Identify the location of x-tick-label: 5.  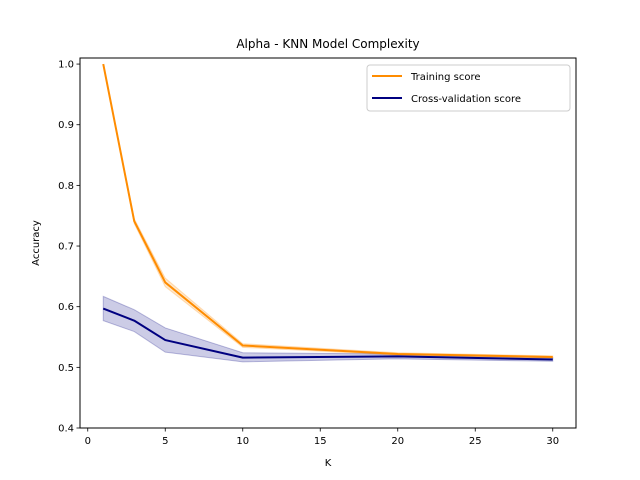
(165, 441).